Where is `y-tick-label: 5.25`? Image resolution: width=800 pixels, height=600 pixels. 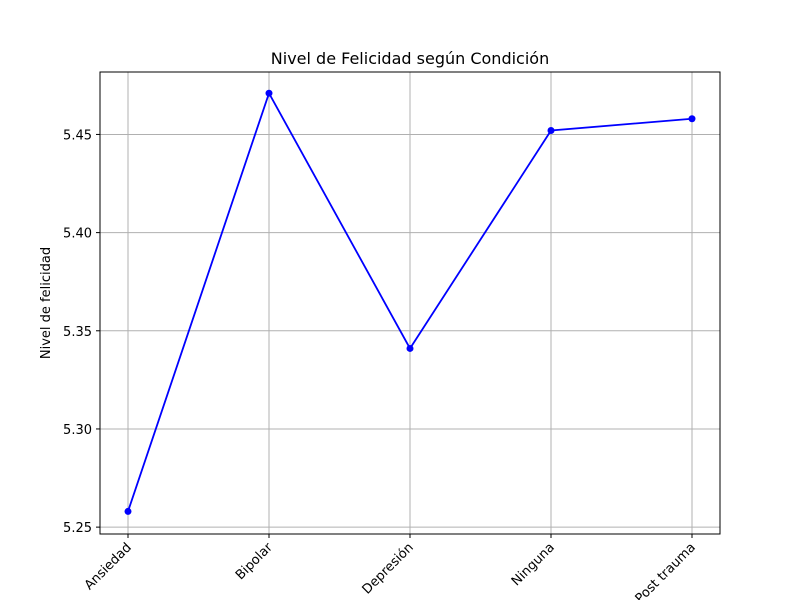 y-tick-label: 5.25 is located at coordinates (77, 528).